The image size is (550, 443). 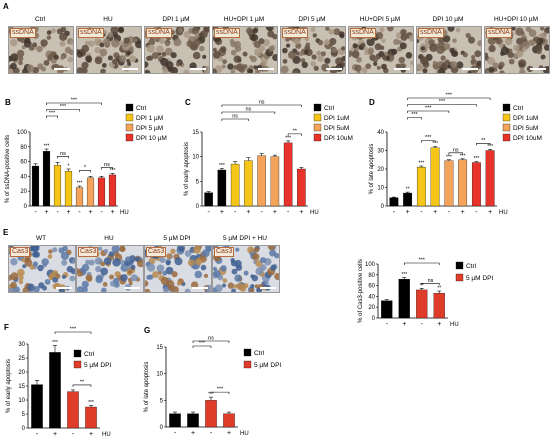 What do you see at coordinates (314, 213) in the screenshot?
I see `hu-label: HU` at bounding box center [314, 213].